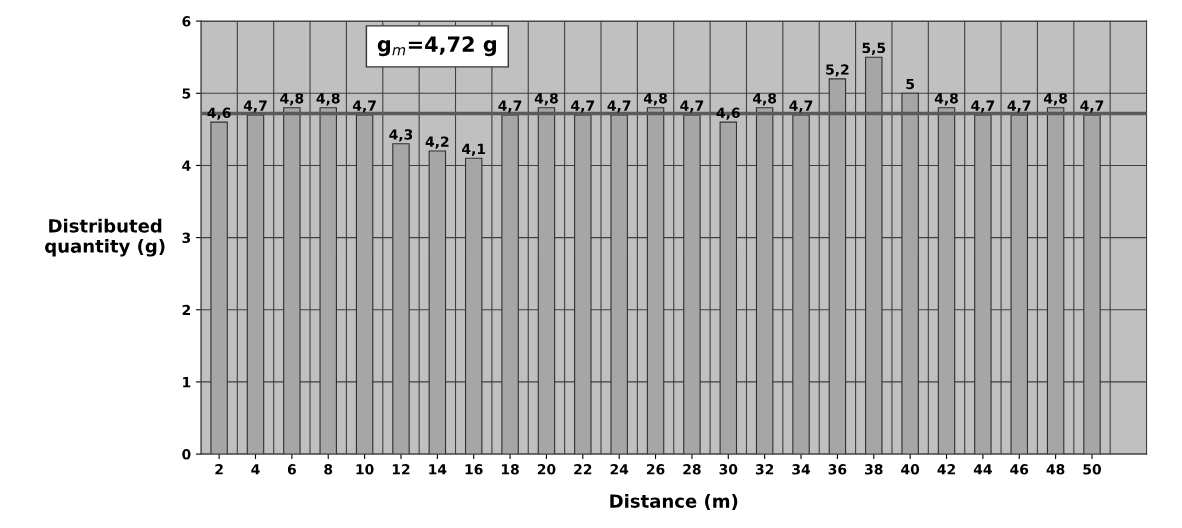  Describe the element at coordinates (187, 382) in the screenshot. I see `y-tick-label: 1` at that location.